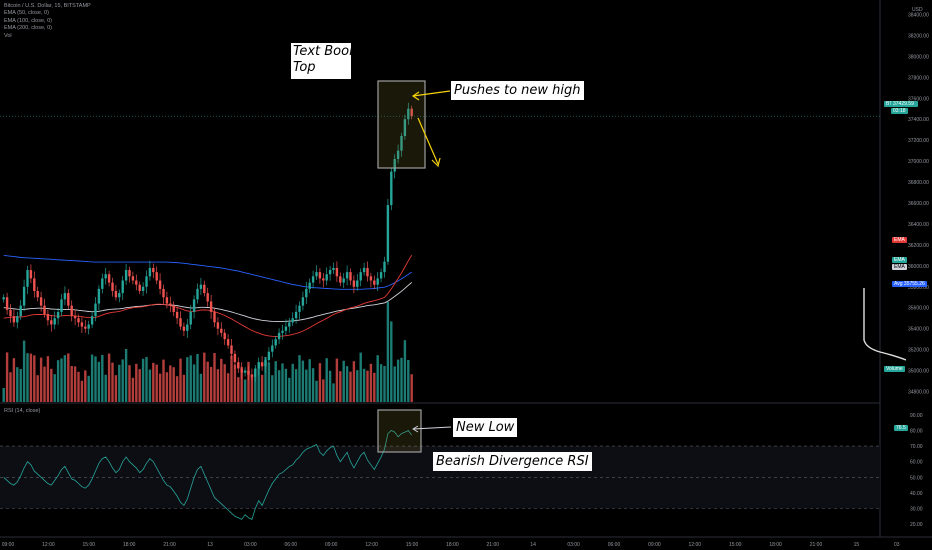 This screenshot has height=550, width=932. What do you see at coordinates (22, 411) in the screenshot?
I see `rsi-legend: RSI (14, close)` at bounding box center [22, 411].